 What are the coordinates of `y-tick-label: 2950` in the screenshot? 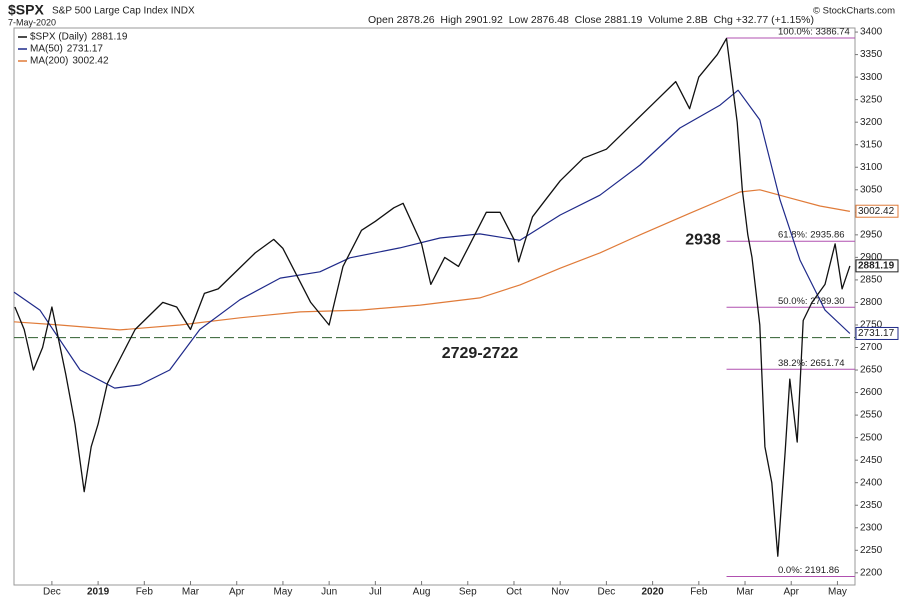 It's located at (871, 234).